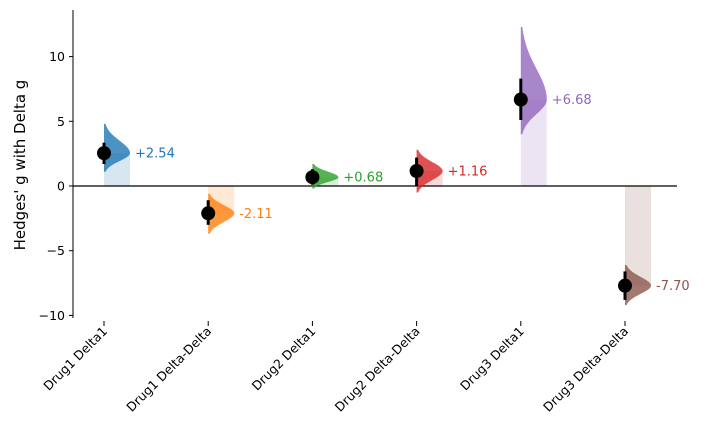 The width and height of the screenshot is (704, 437). Describe the element at coordinates (284, 359) in the screenshot. I see `x-tick-label: Drug2 Delta1` at that location.